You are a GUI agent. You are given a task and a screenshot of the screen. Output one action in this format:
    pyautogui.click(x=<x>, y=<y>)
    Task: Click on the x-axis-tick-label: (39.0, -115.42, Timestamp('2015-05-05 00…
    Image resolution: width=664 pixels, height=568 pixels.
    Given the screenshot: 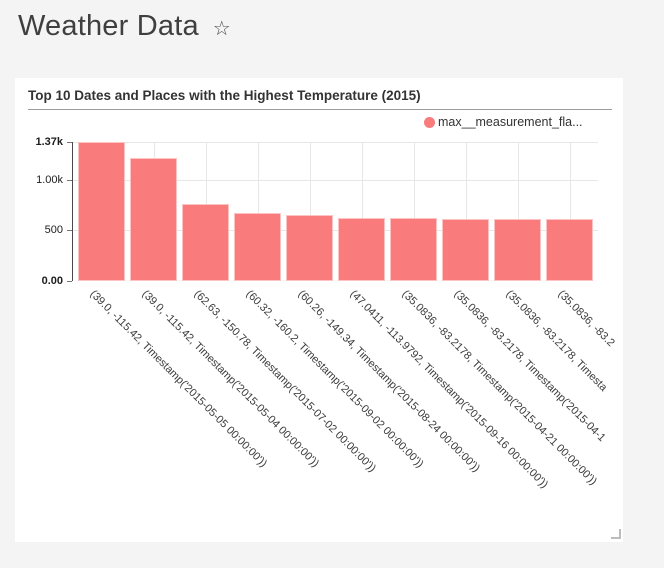 What is the action you would take?
    pyautogui.click(x=178, y=379)
    